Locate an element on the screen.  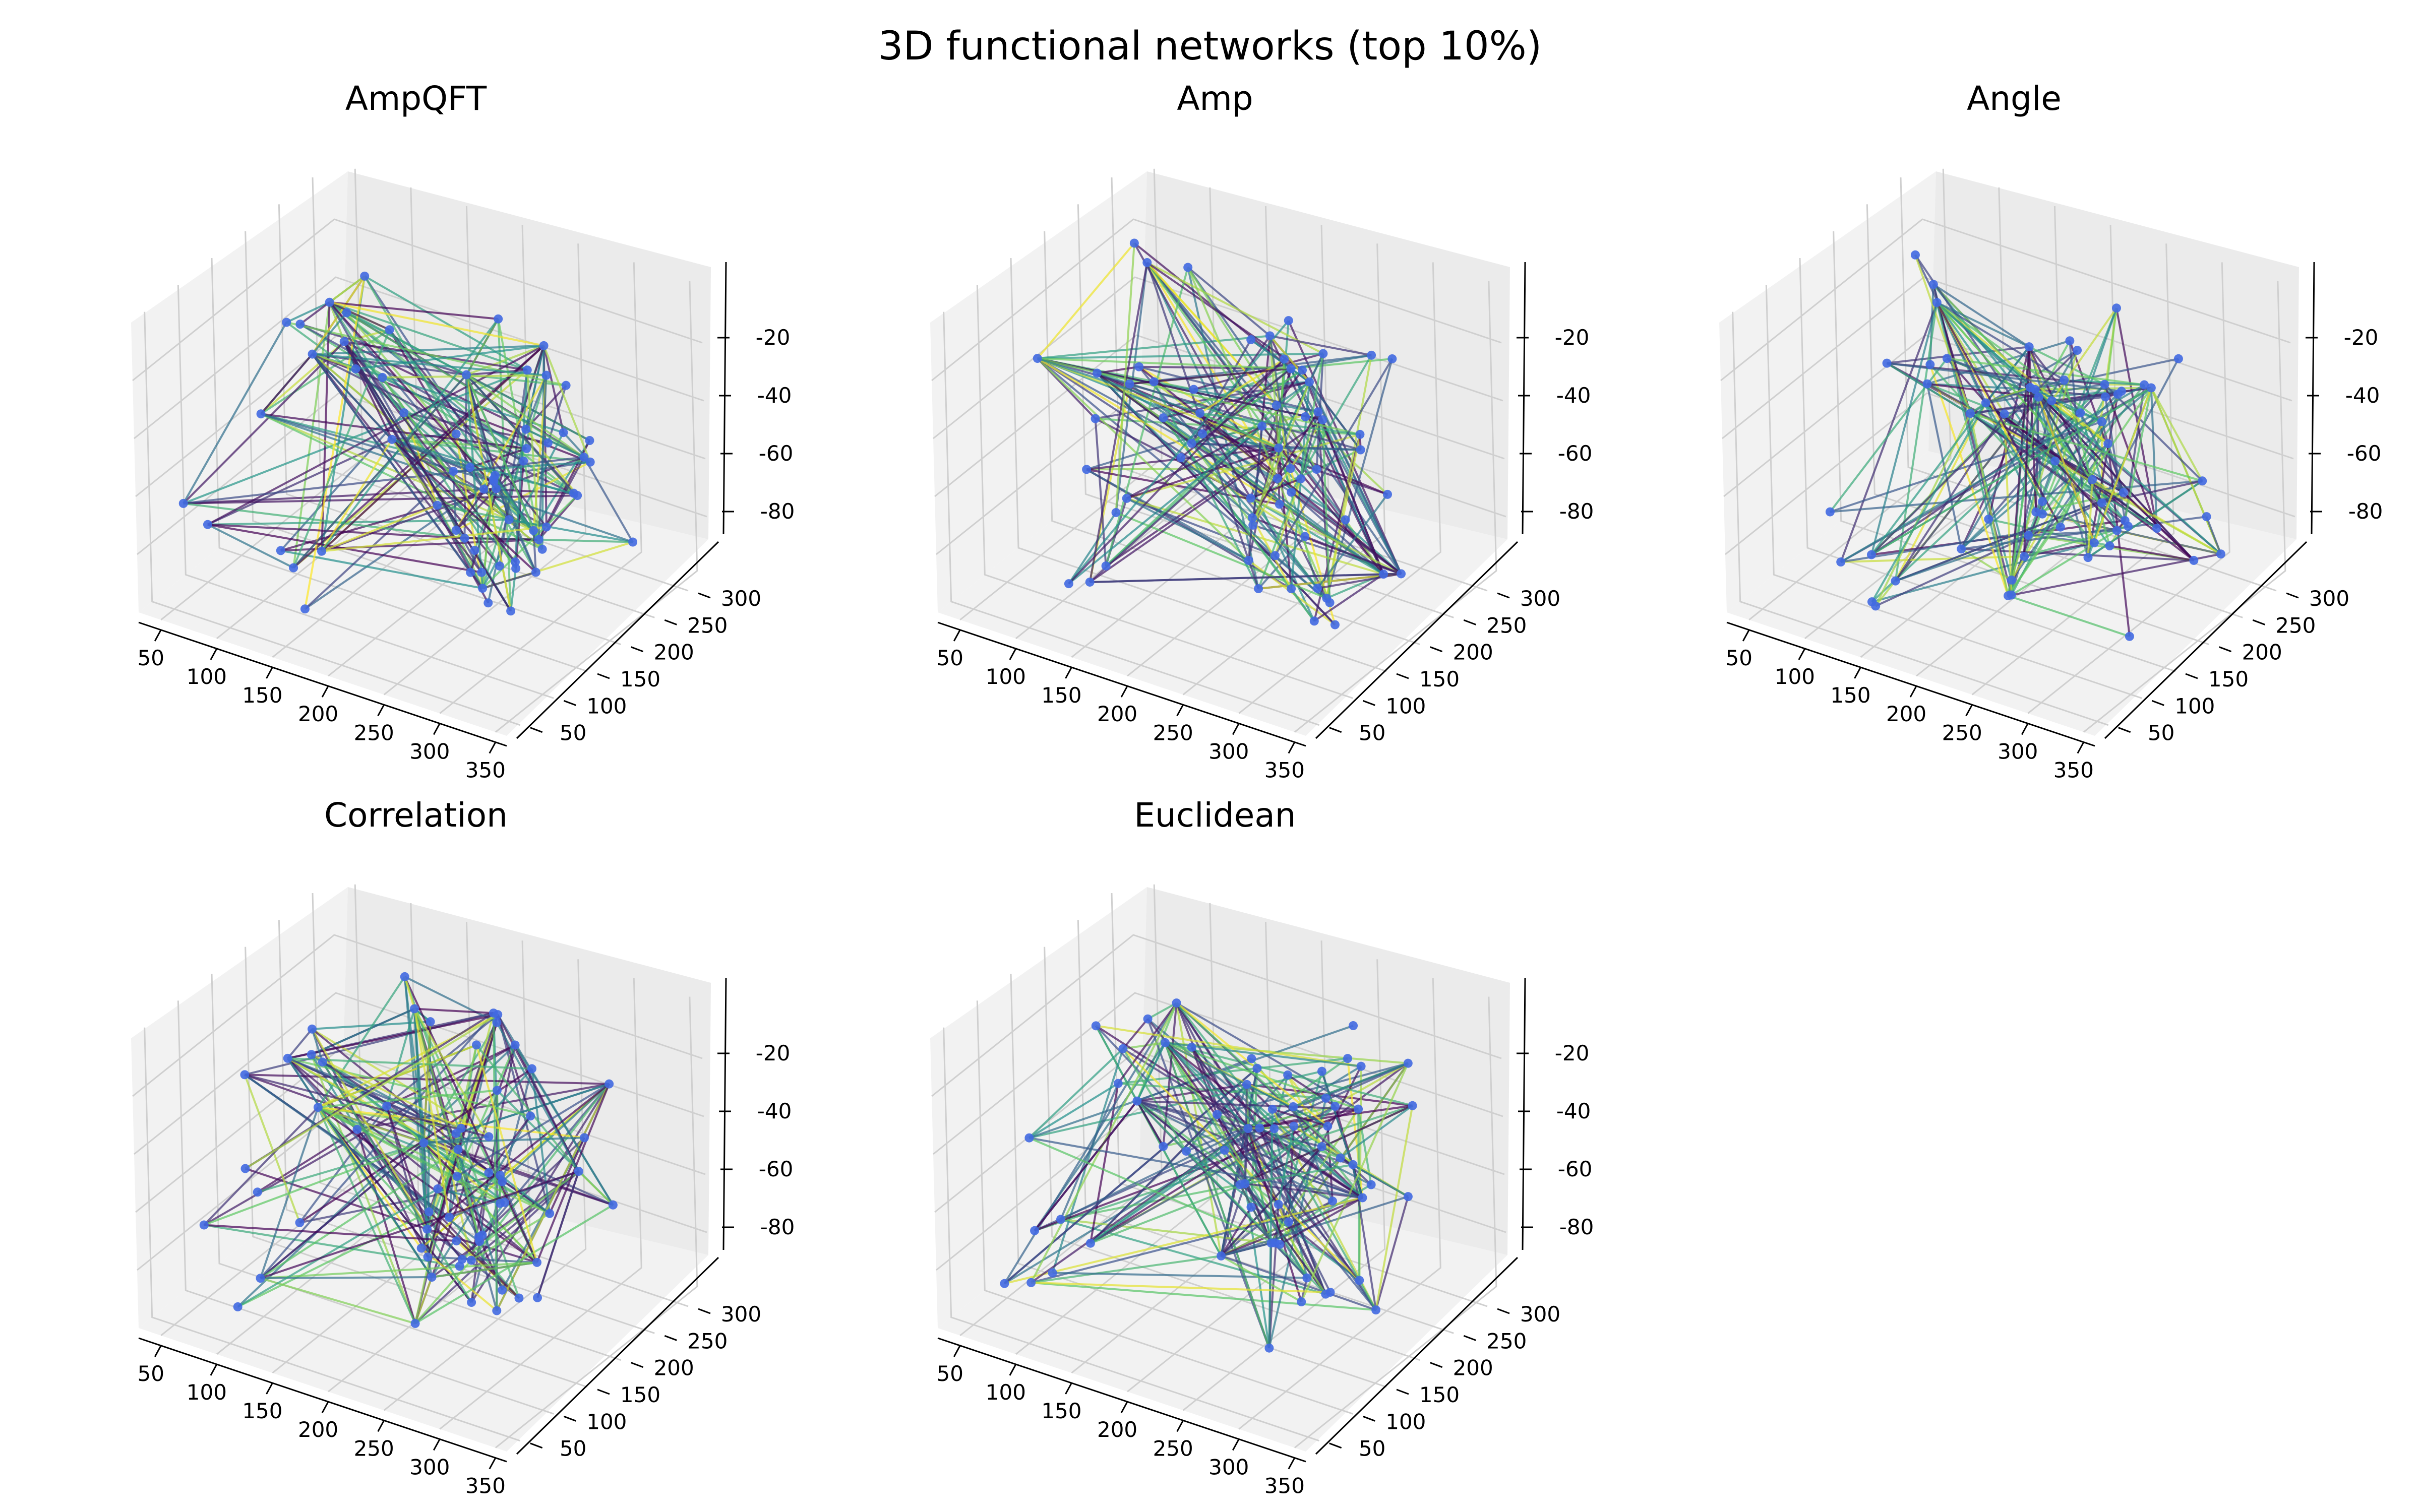
x-tick-label: 350 is located at coordinates (1284, 770).